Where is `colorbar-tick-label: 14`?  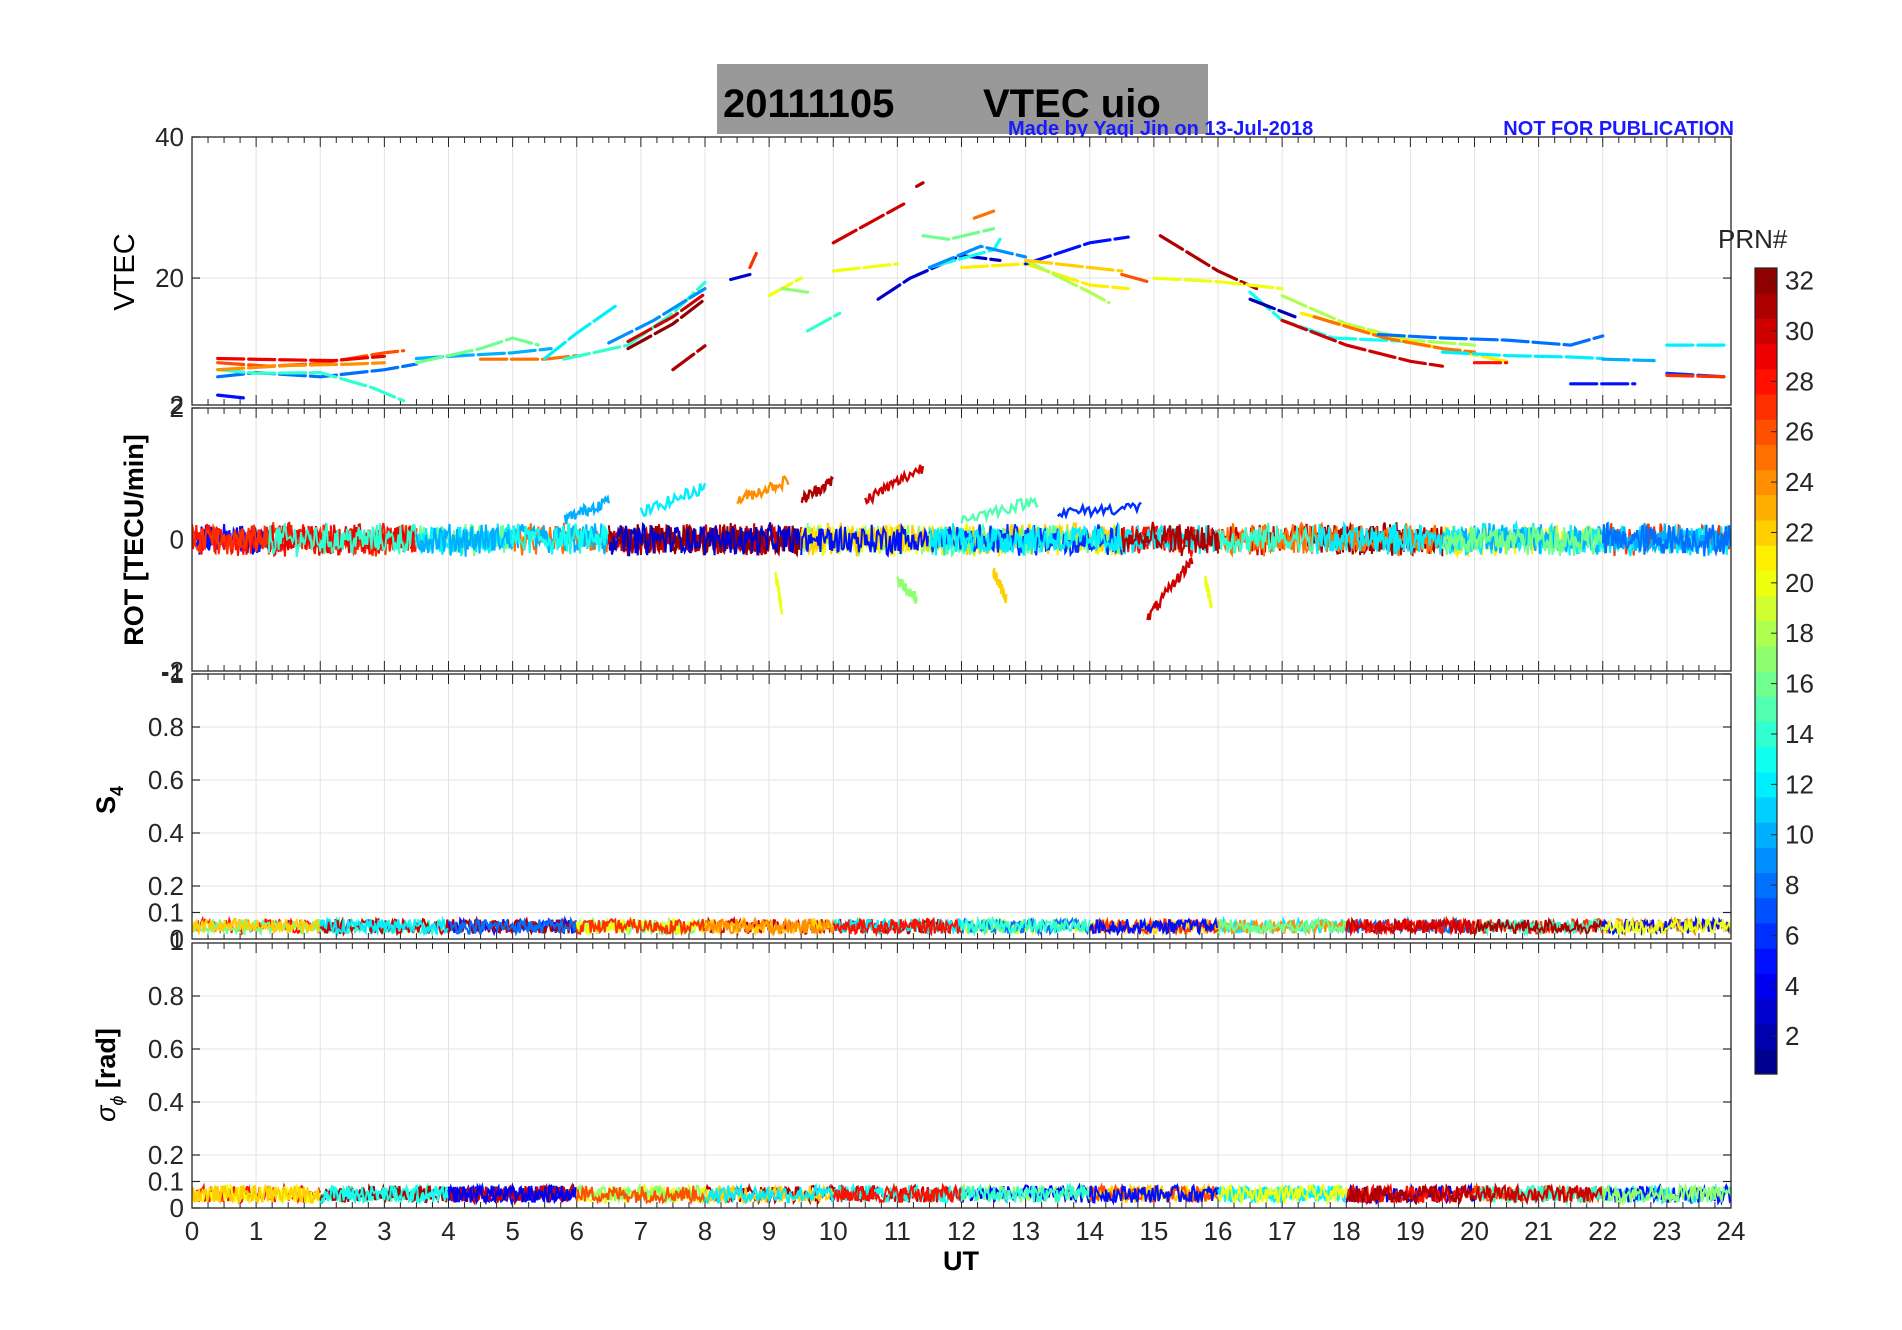
colorbar-tick-label: 14 is located at coordinates (1799, 734).